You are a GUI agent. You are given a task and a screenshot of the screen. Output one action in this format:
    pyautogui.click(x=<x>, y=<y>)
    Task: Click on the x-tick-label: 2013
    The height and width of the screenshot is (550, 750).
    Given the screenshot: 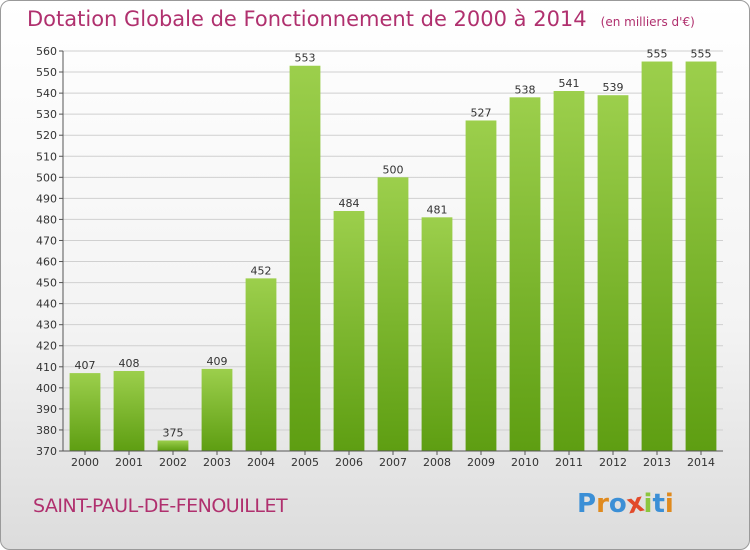 What is the action you would take?
    pyautogui.click(x=657, y=462)
    